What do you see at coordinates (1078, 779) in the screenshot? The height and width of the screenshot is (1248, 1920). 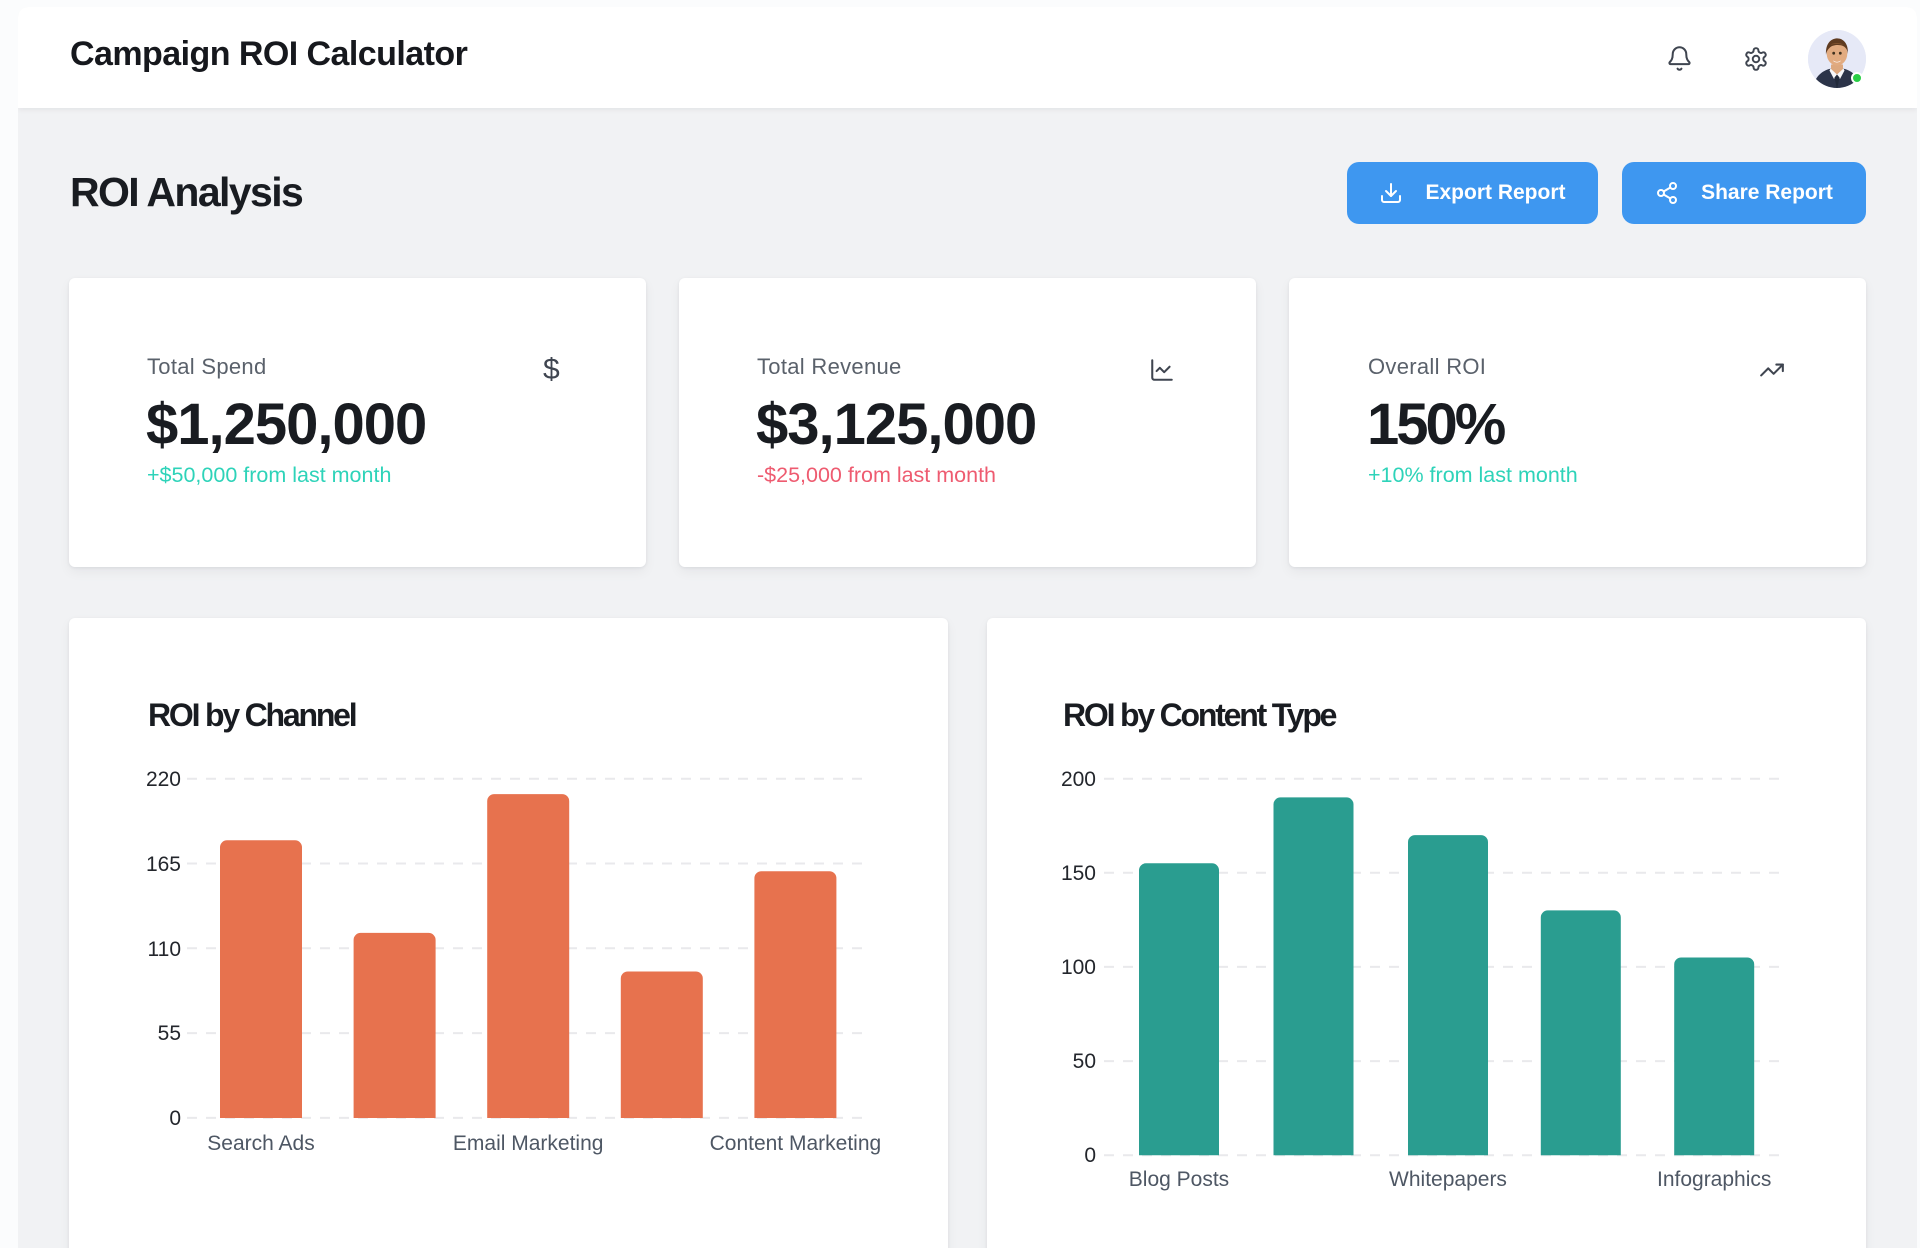 I see `svg-text: 200` at bounding box center [1078, 779].